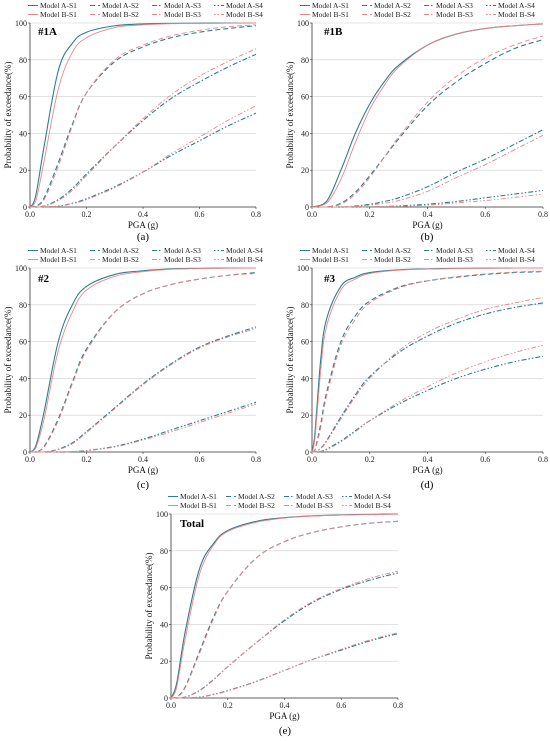  Describe the element at coordinates (23, 378) in the screenshot. I see `y-tick-label: 40` at that location.